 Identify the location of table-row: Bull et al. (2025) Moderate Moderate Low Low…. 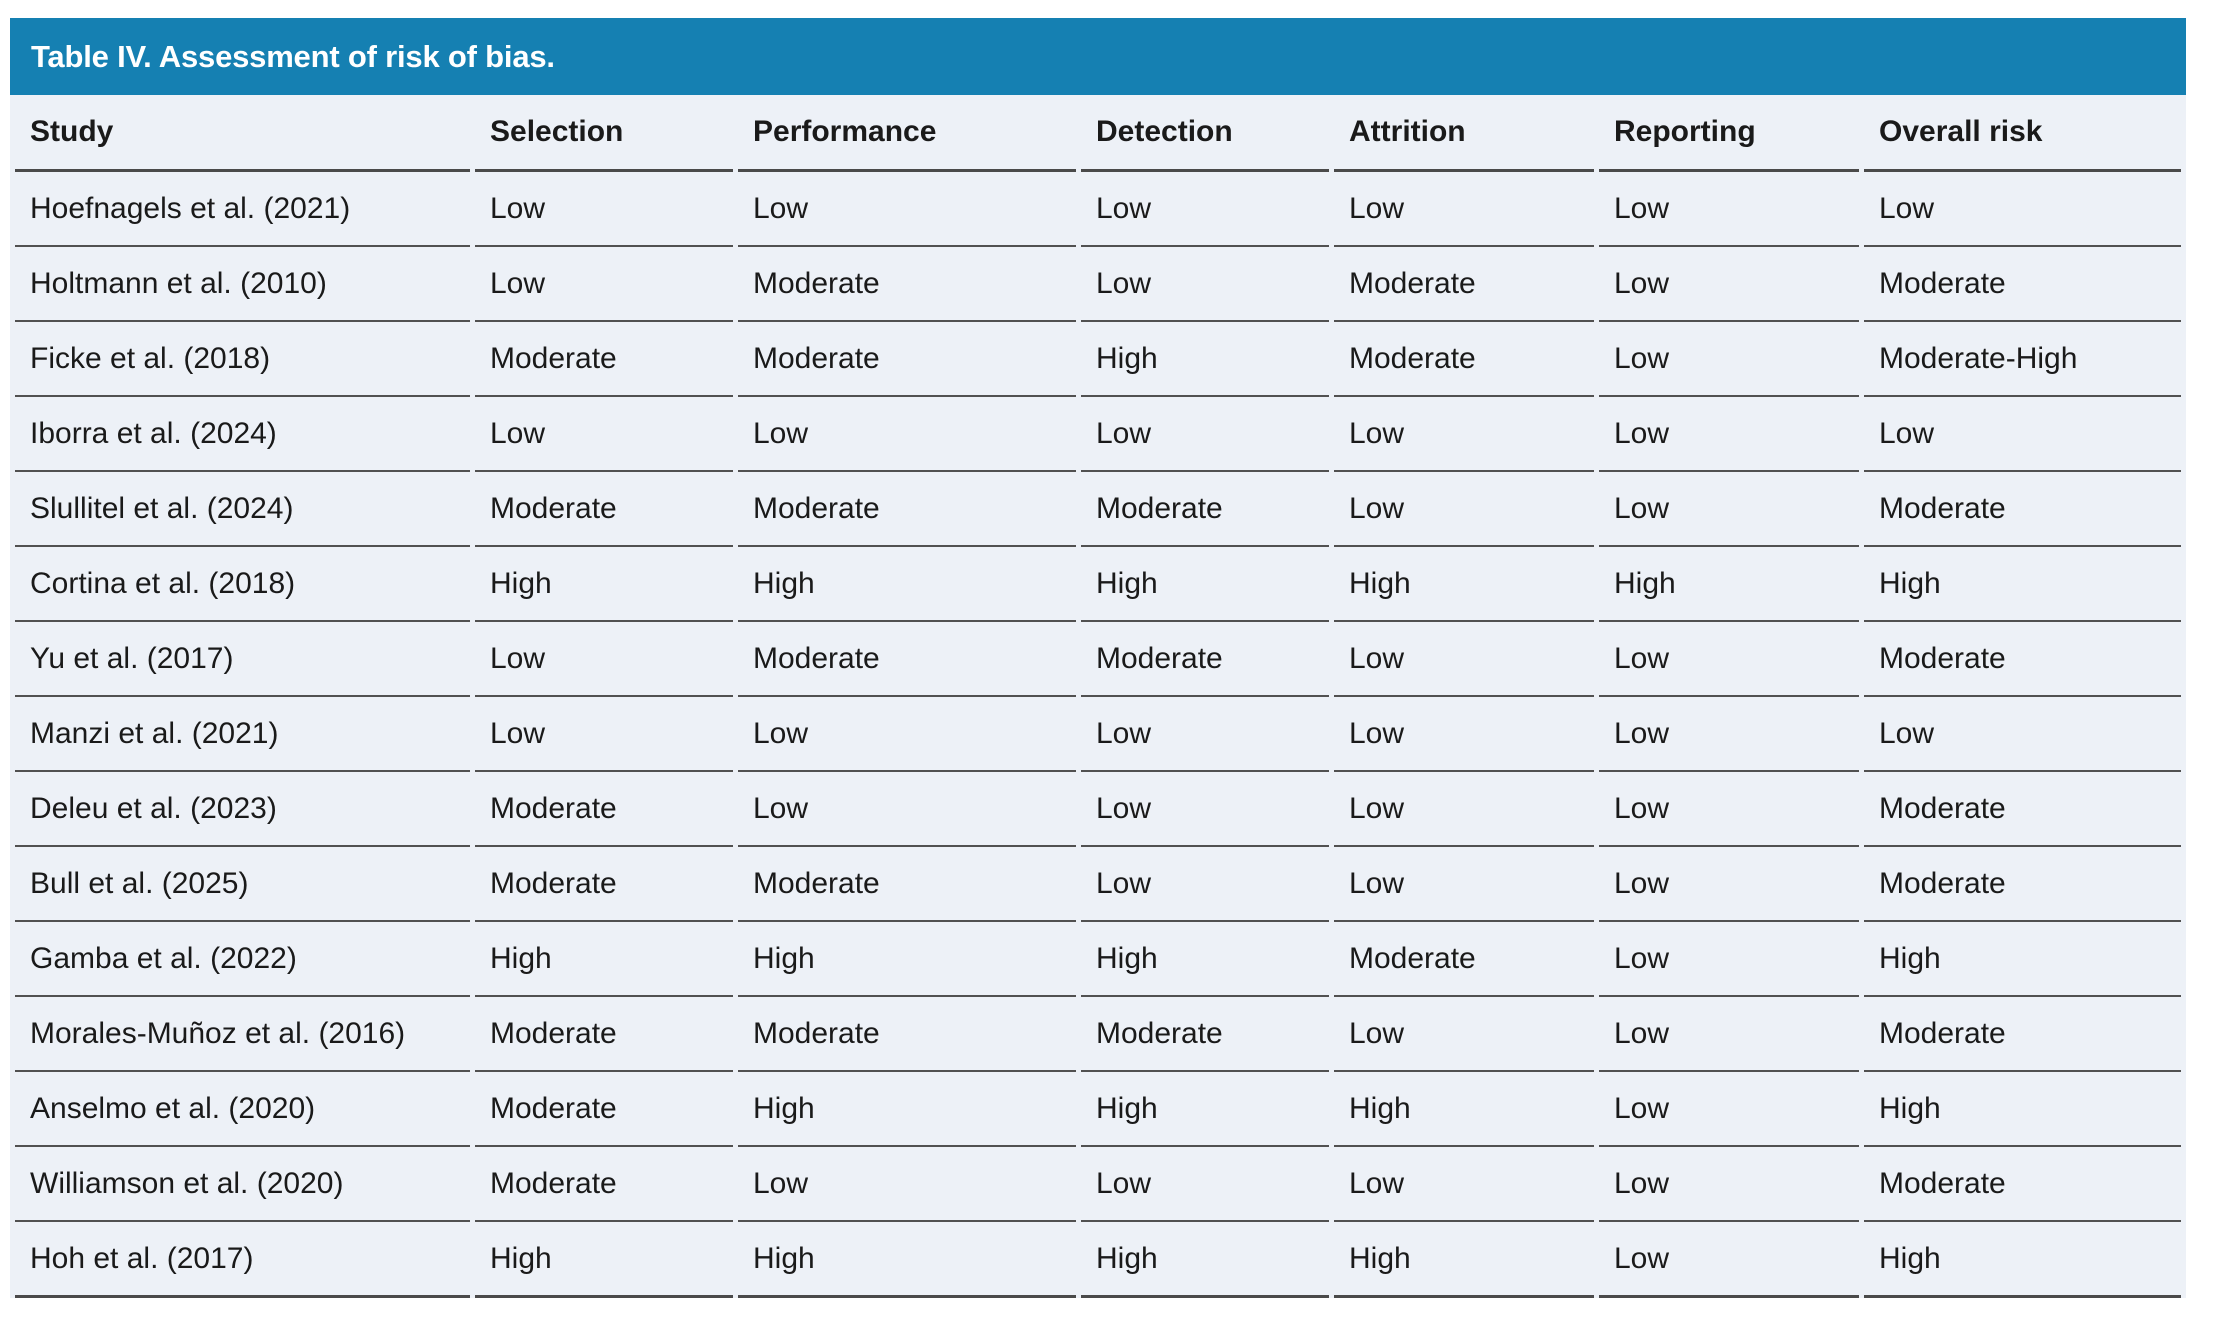
(1098, 884).